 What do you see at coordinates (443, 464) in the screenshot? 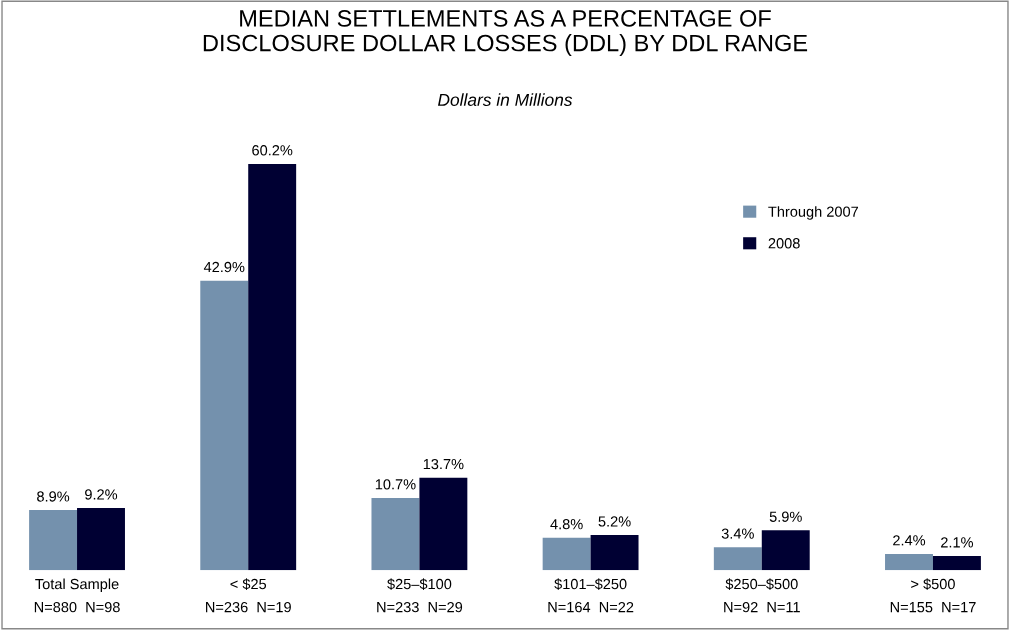
I see `data-label: 13.7%` at bounding box center [443, 464].